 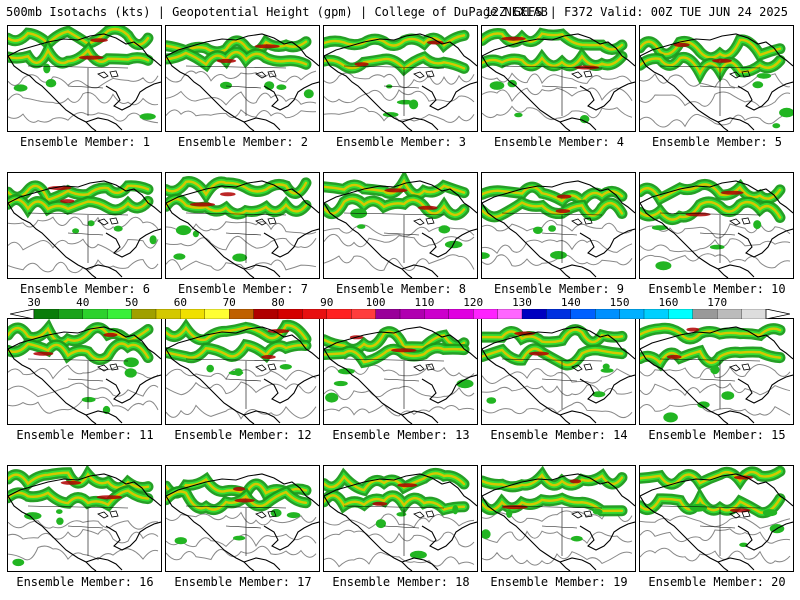 I want to click on member-caption: Ensemble Member: 20, so click(x=717, y=582).